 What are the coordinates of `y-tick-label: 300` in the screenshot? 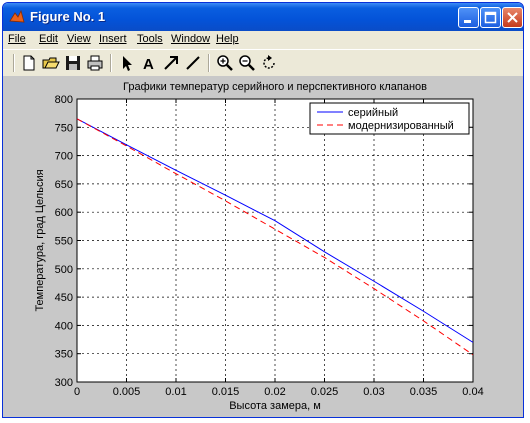 It's located at (64, 383).